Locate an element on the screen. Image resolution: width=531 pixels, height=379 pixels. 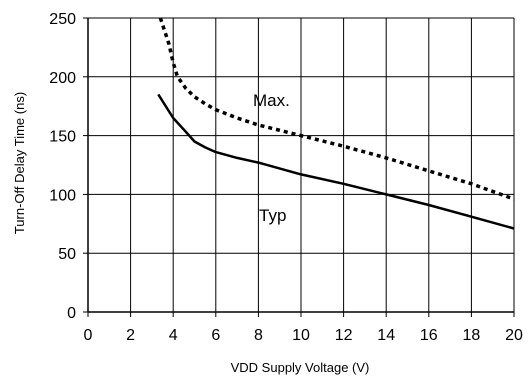
x-tick-label: 8 is located at coordinates (258, 335).